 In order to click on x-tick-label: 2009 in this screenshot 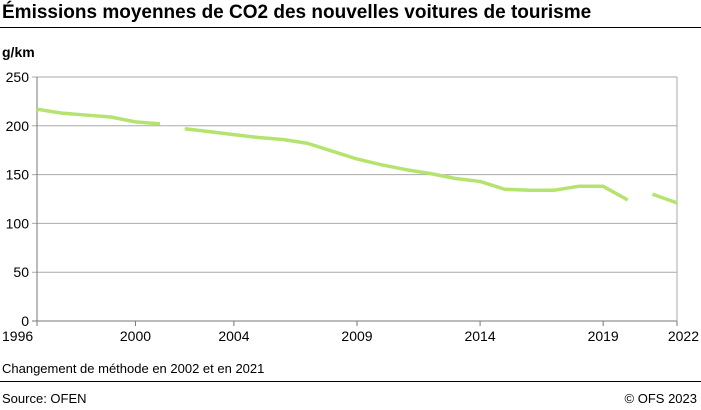, I will do `click(356, 336)`.